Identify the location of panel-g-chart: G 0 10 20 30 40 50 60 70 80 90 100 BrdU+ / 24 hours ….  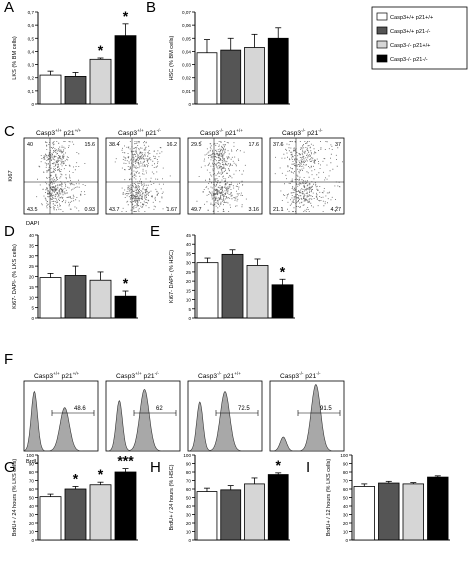
(71, 498).